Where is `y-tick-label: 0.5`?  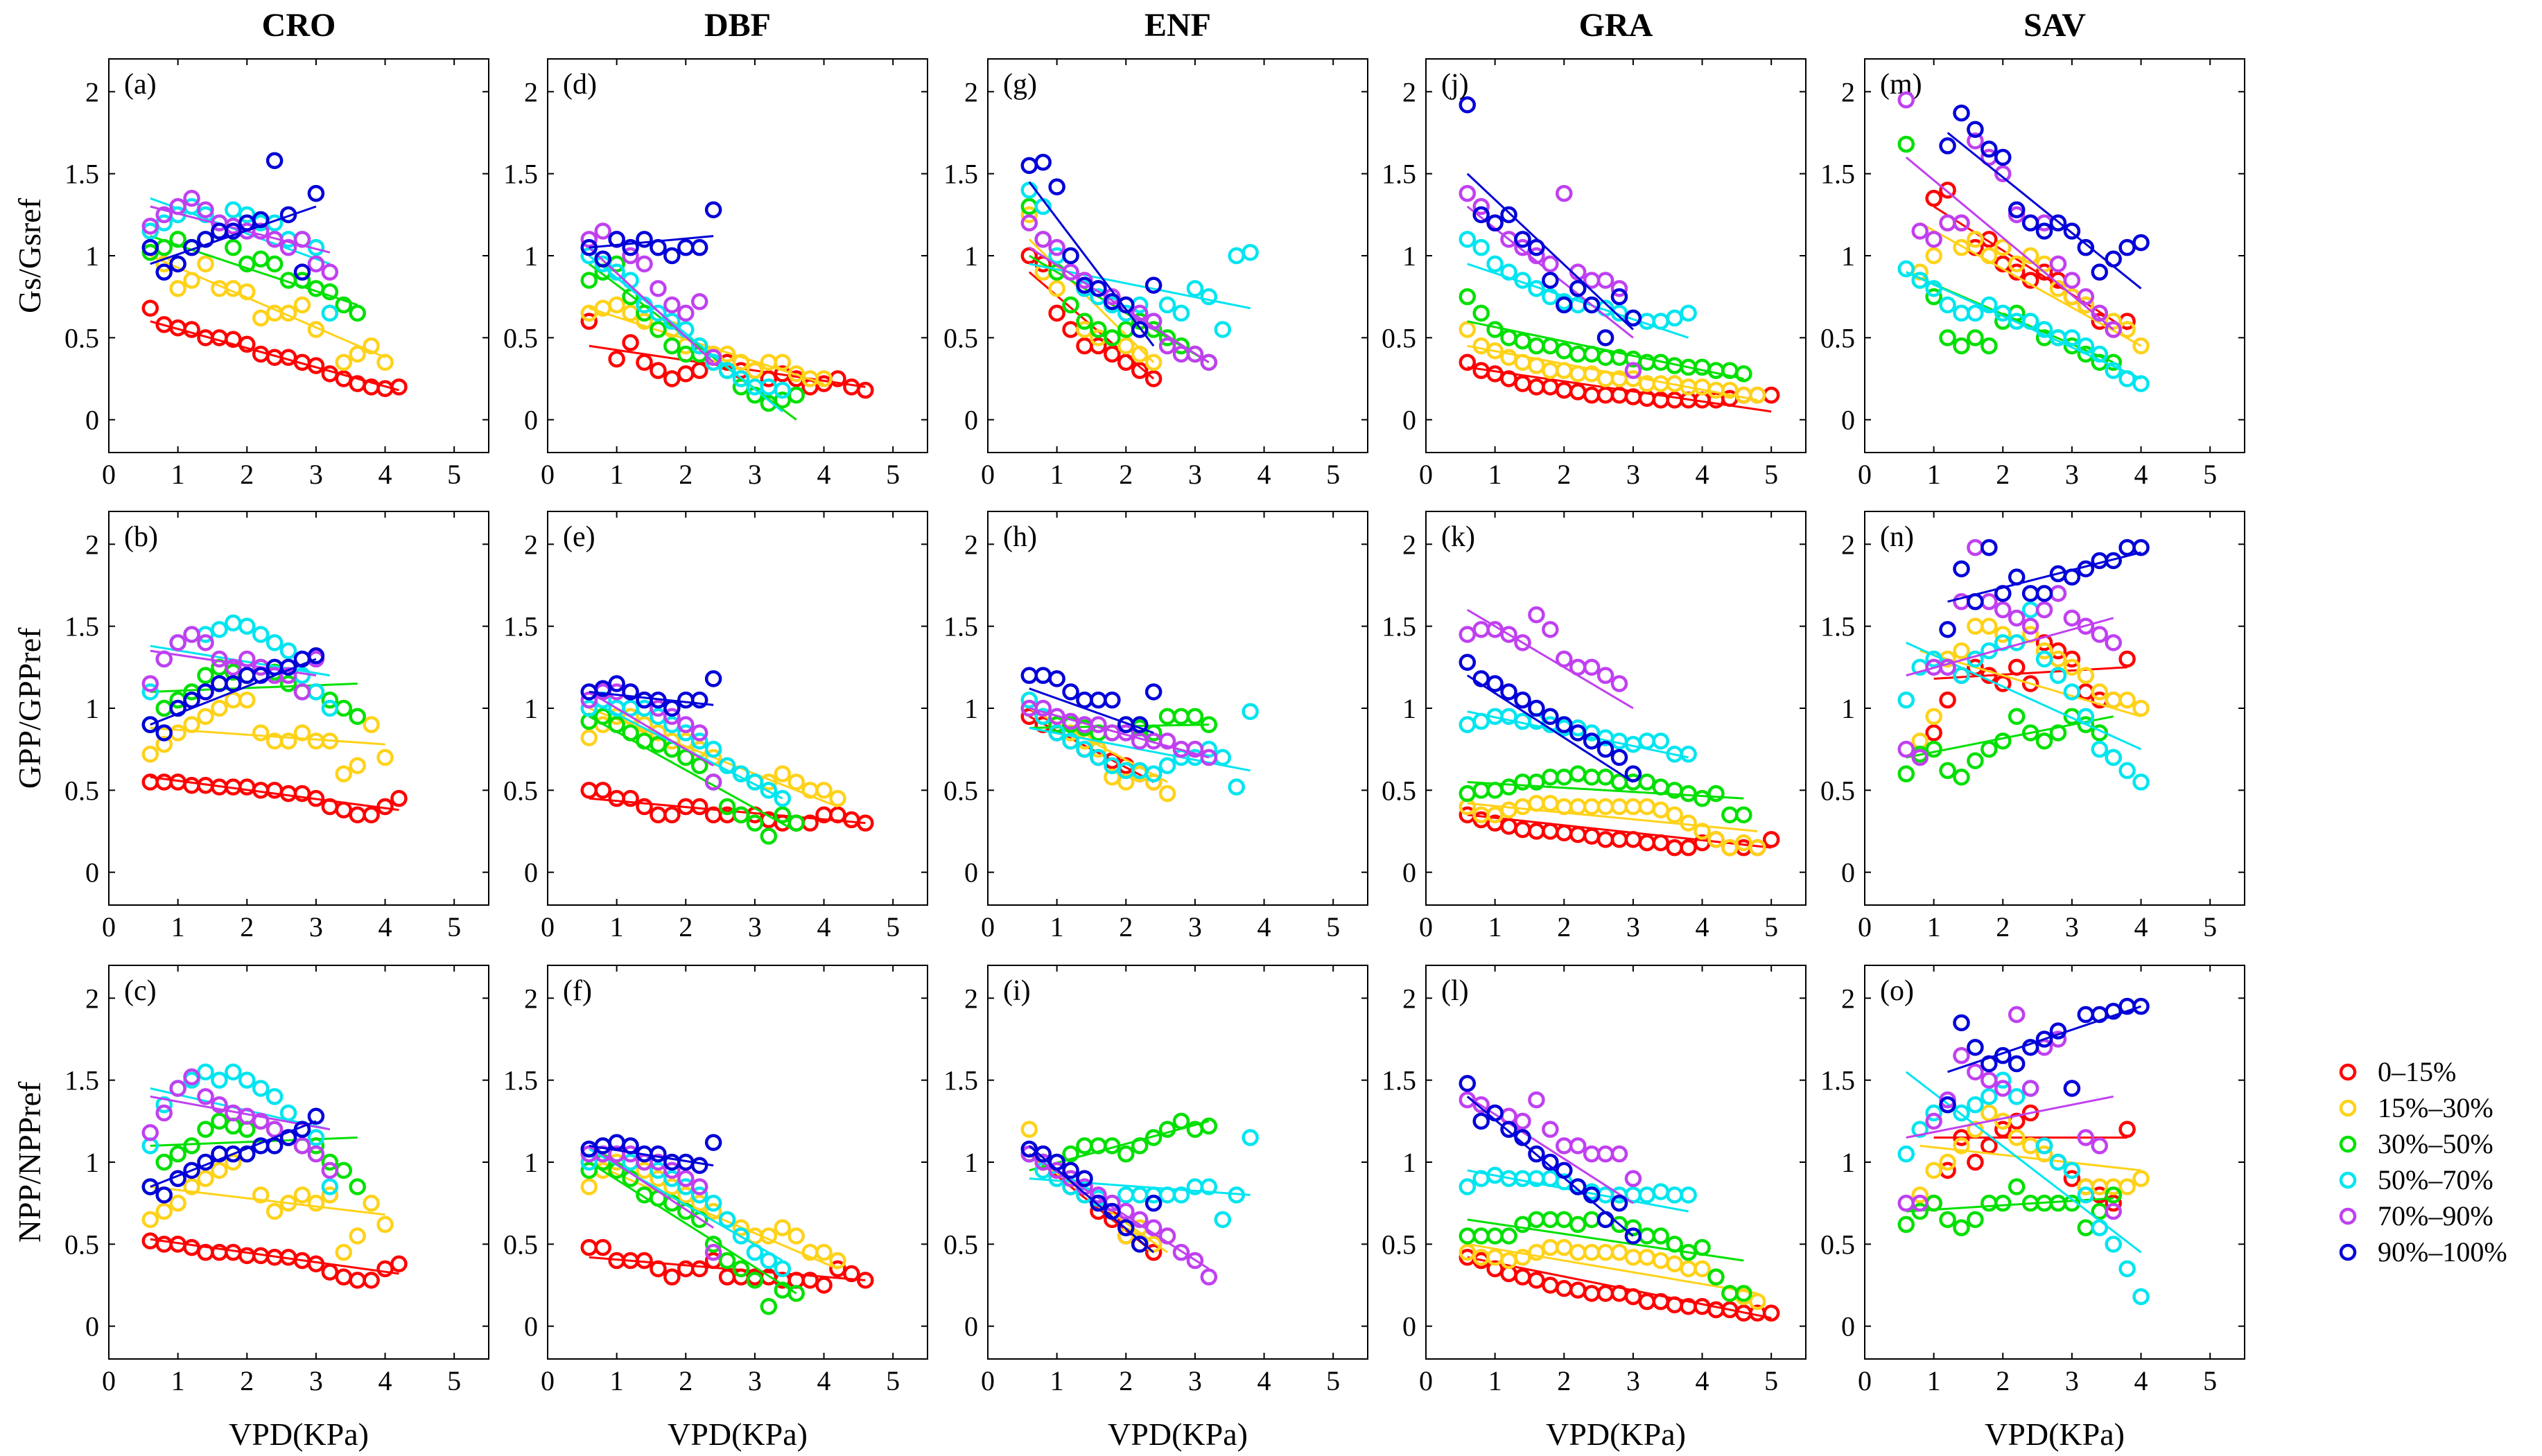 y-tick-label: 0.5 is located at coordinates (82, 338).